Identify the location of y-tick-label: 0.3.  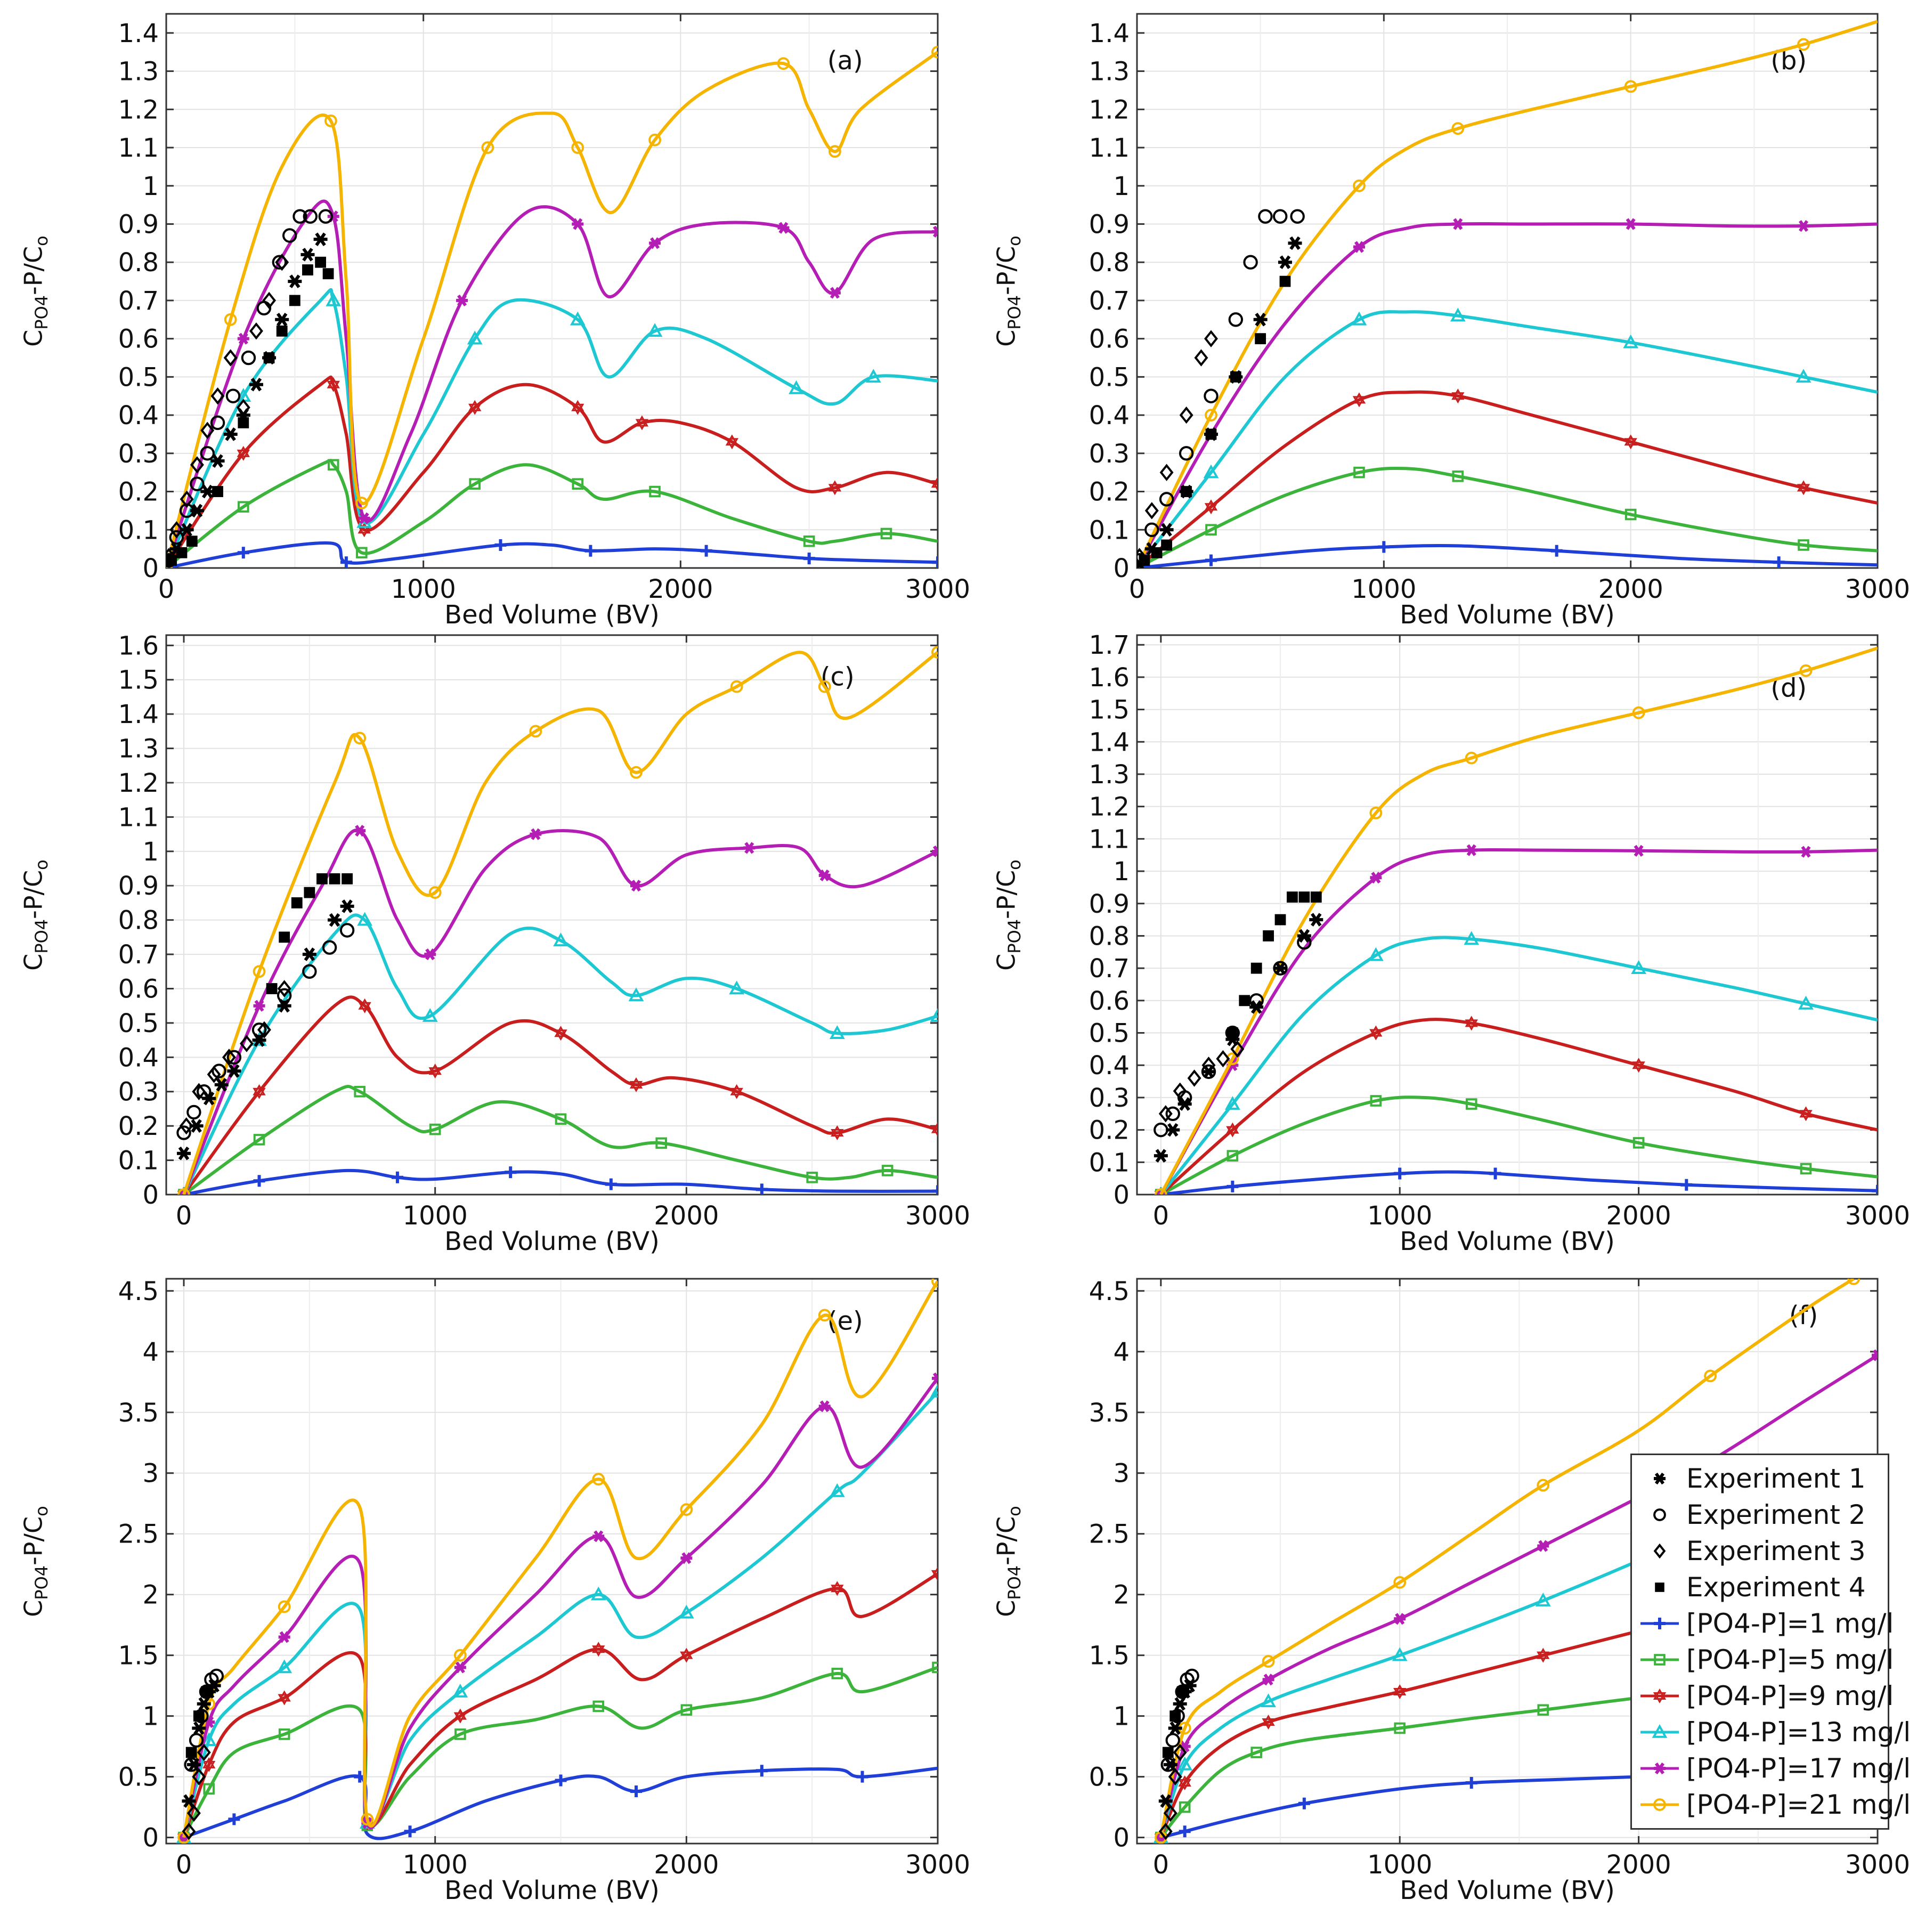
(138, 1092).